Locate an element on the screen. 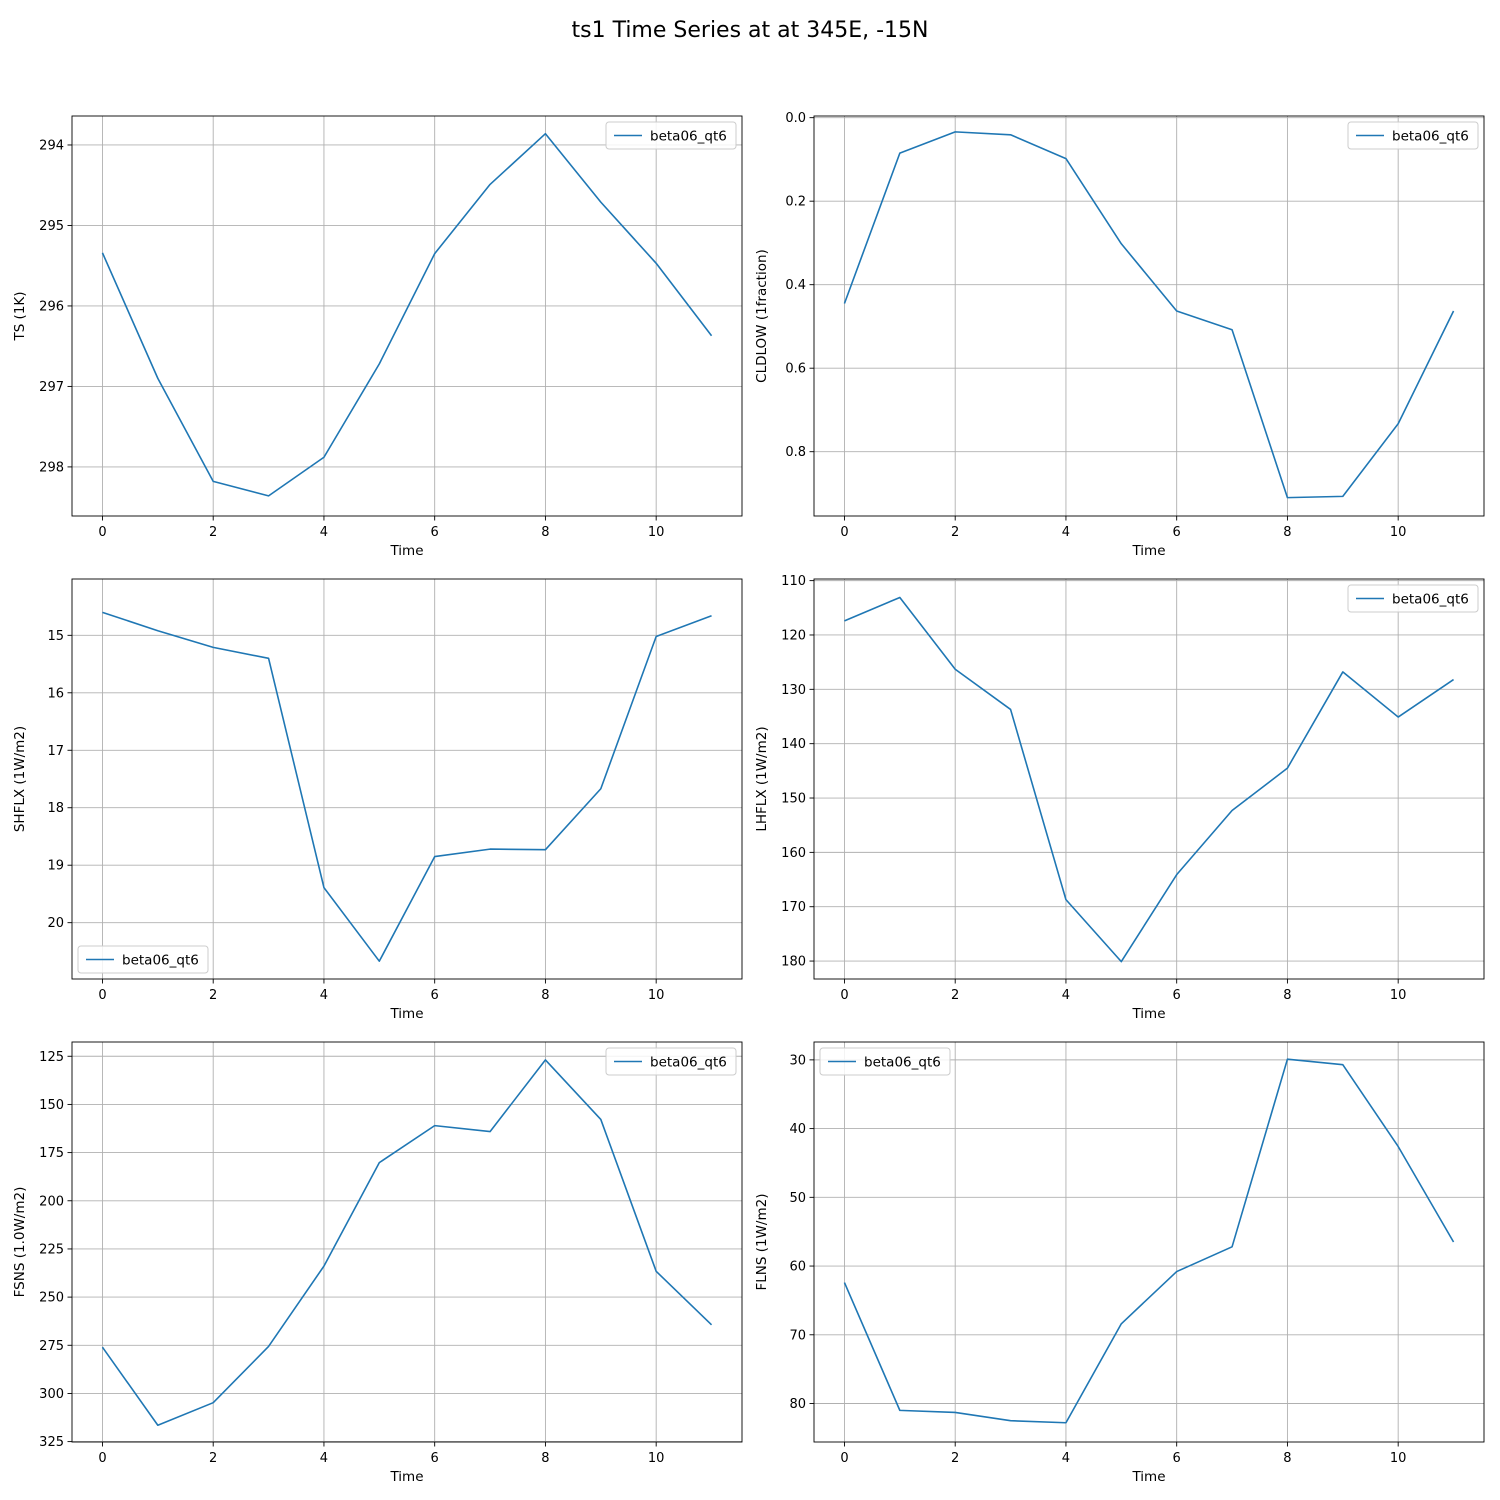 The width and height of the screenshot is (1500, 1500). y-tick-label: 19 is located at coordinates (55, 866).